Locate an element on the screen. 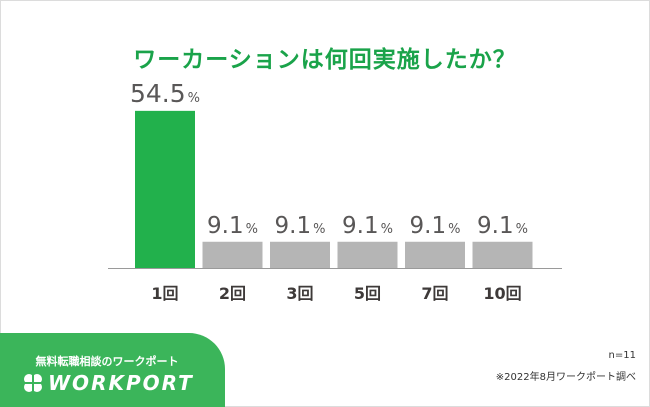  tick-label: 5回 is located at coordinates (367, 293).